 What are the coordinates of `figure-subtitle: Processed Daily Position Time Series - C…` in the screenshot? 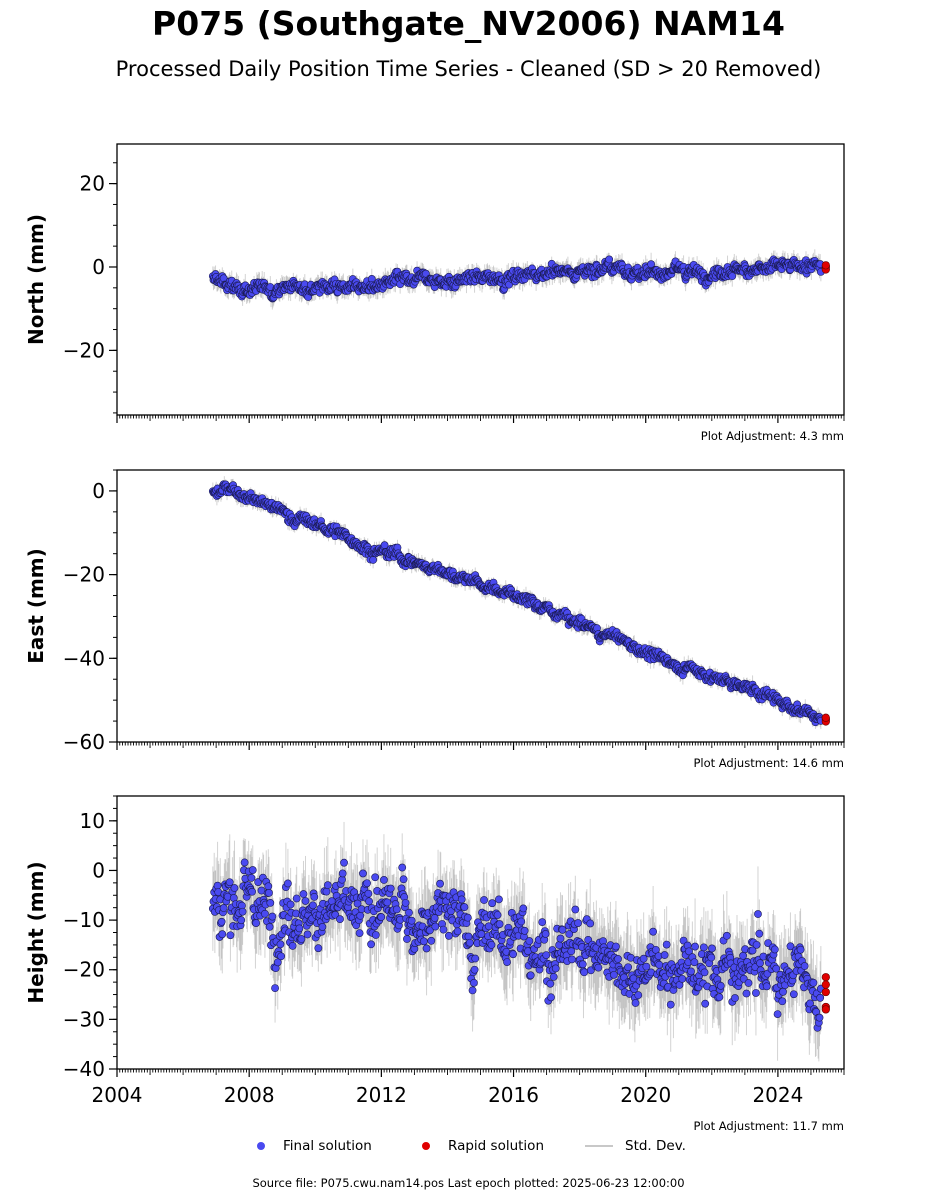 It's located at (468, 69).